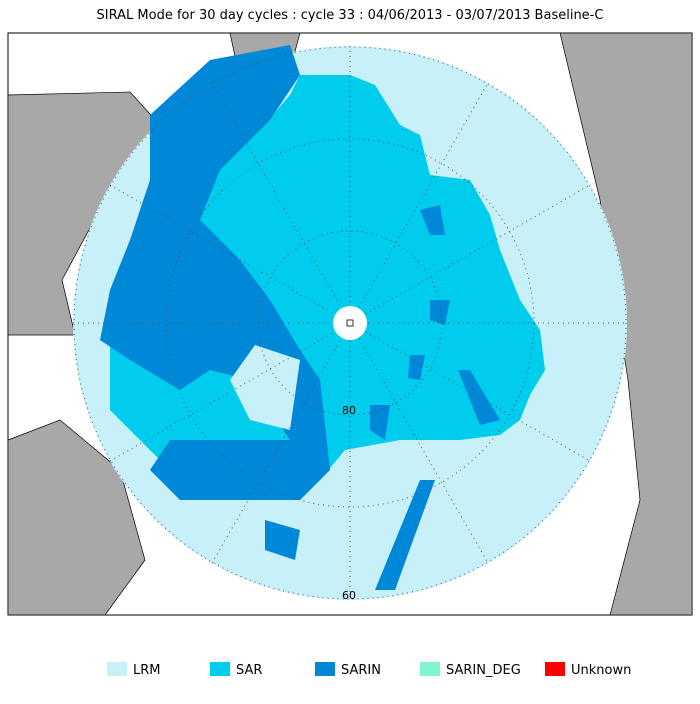 Image resolution: width=700 pixels, height=704 pixels. What do you see at coordinates (361, 670) in the screenshot?
I see `legend-label: SARIN` at bounding box center [361, 670].